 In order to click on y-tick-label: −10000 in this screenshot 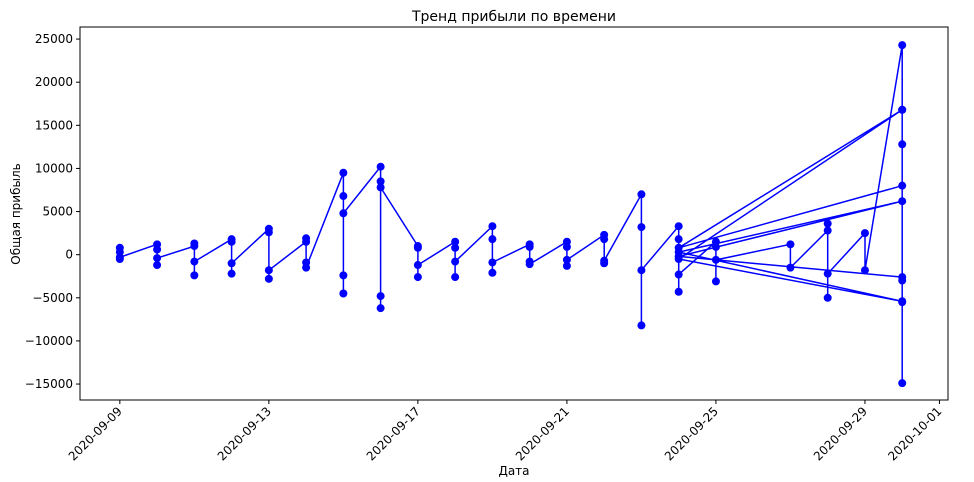, I will do `click(49, 341)`.